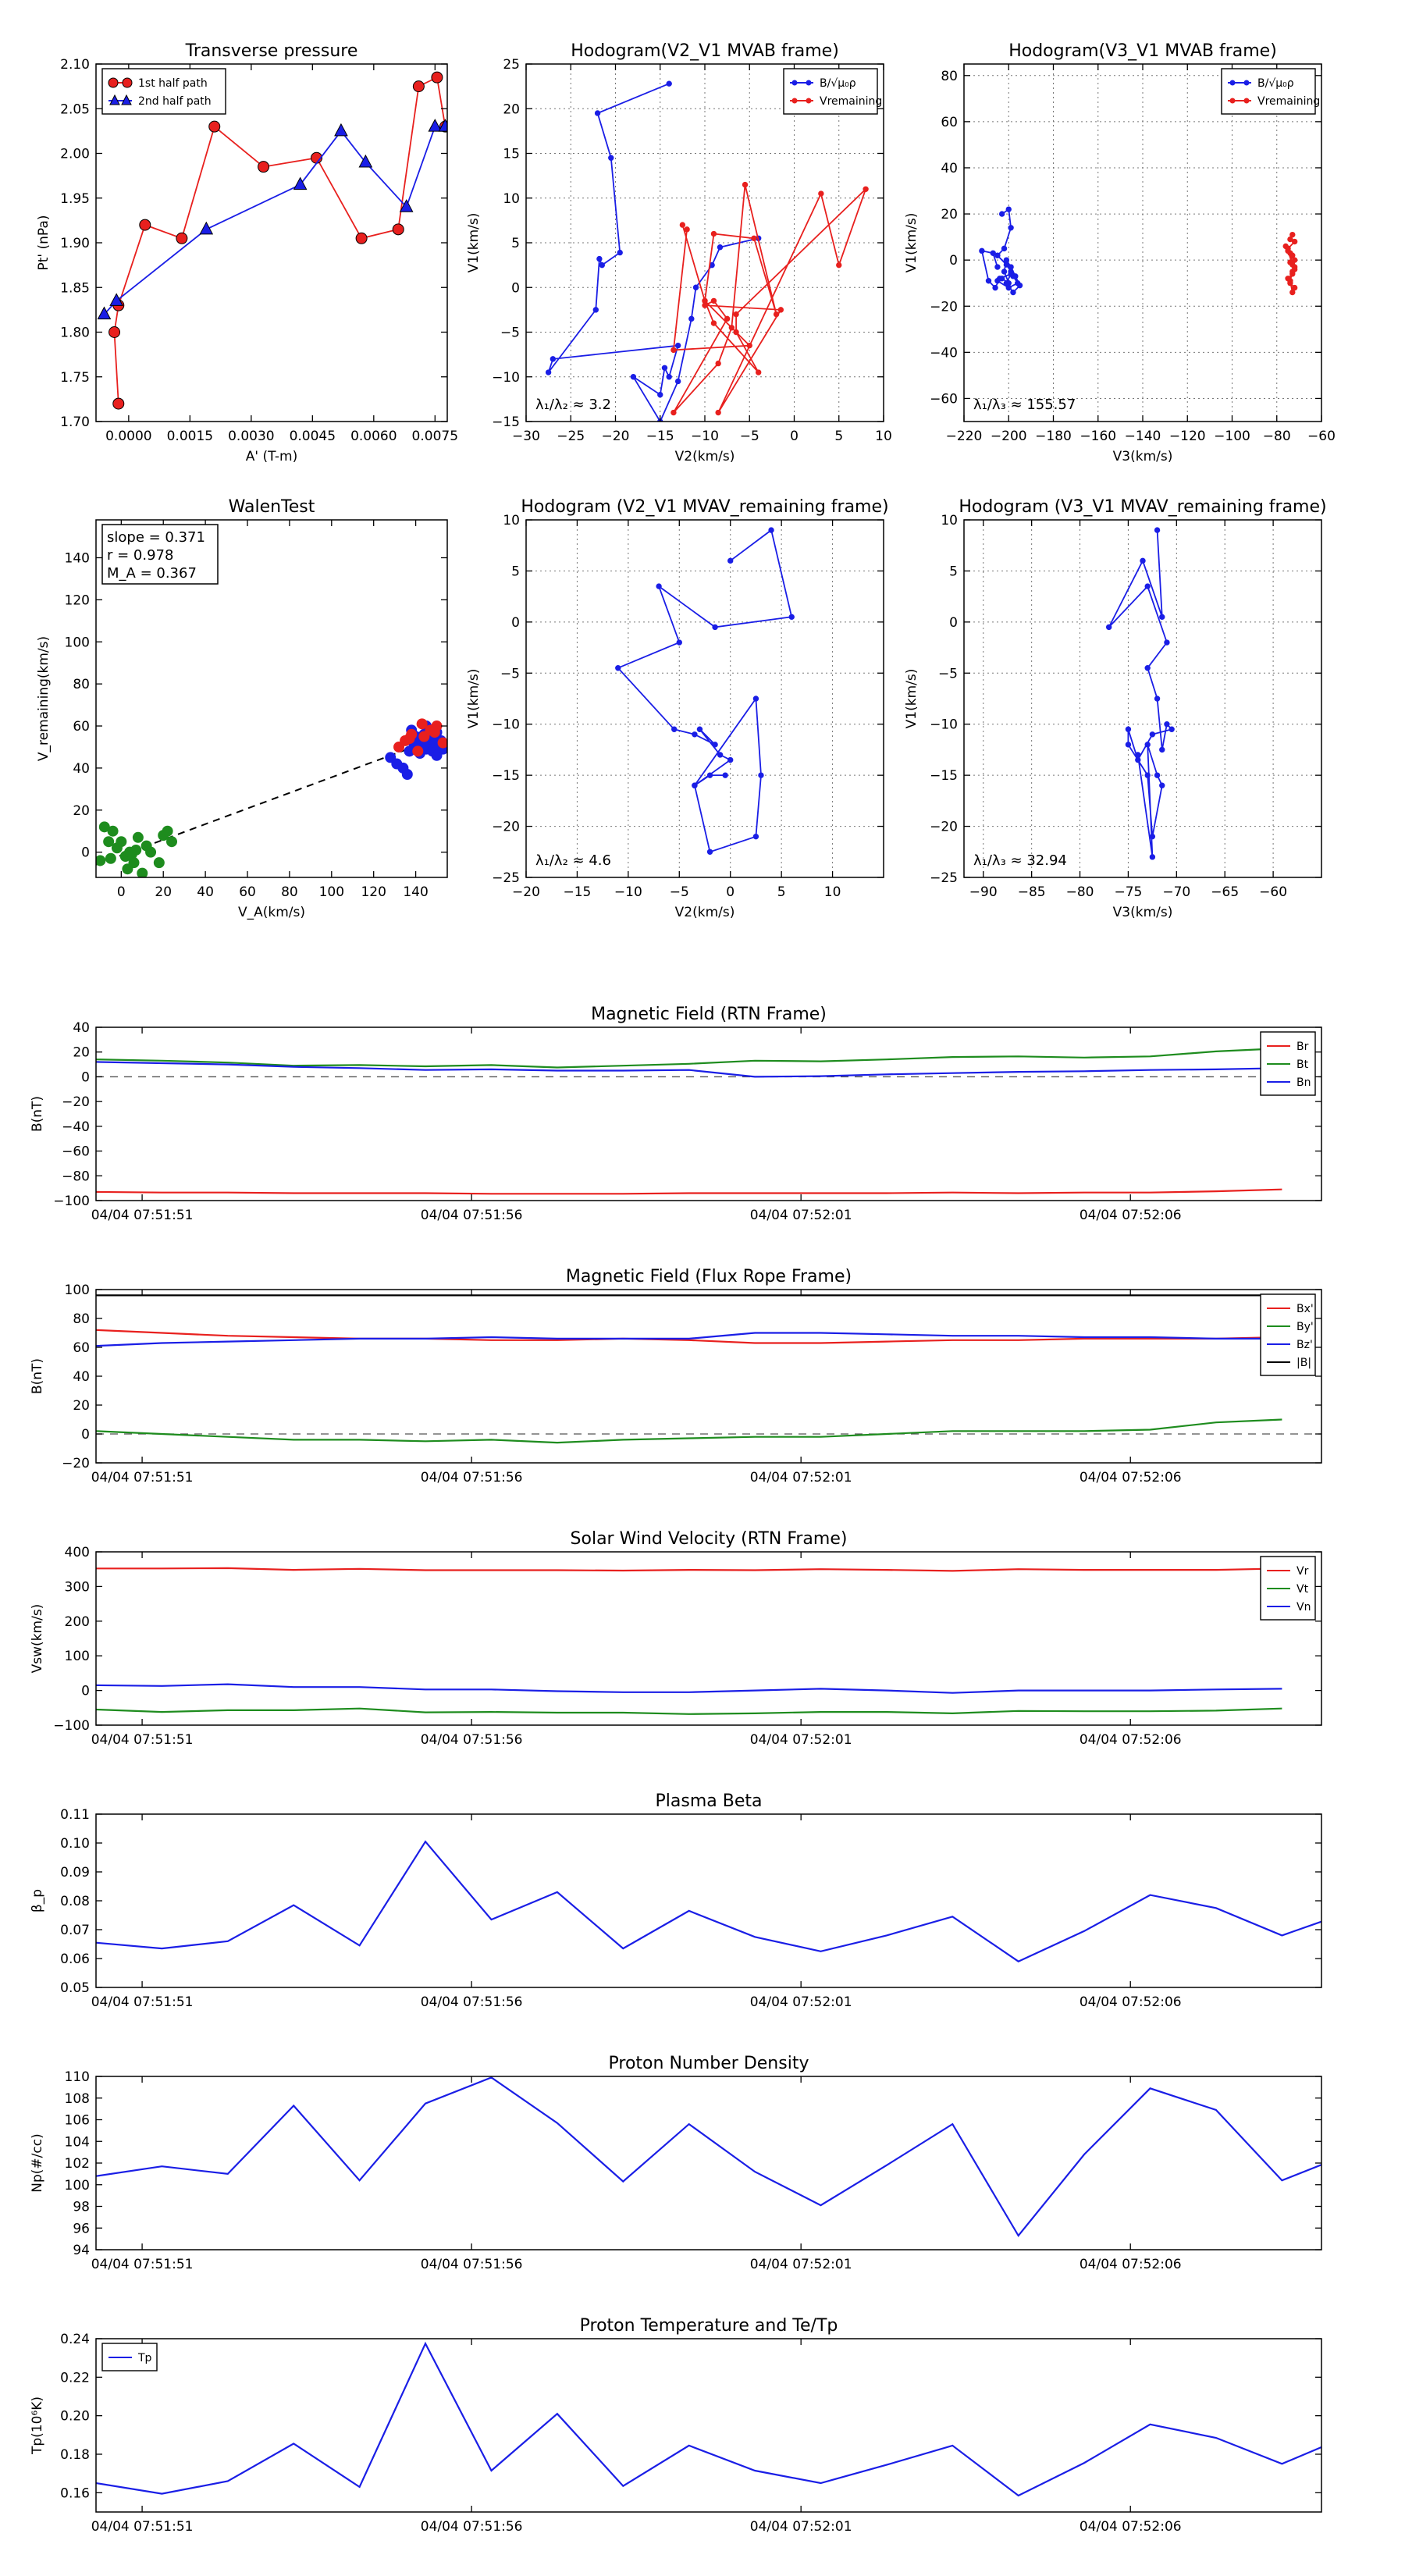 Image resolution: width=1405 pixels, height=2576 pixels. What do you see at coordinates (137, 849) in the screenshot?
I see `series-green` at bounding box center [137, 849].